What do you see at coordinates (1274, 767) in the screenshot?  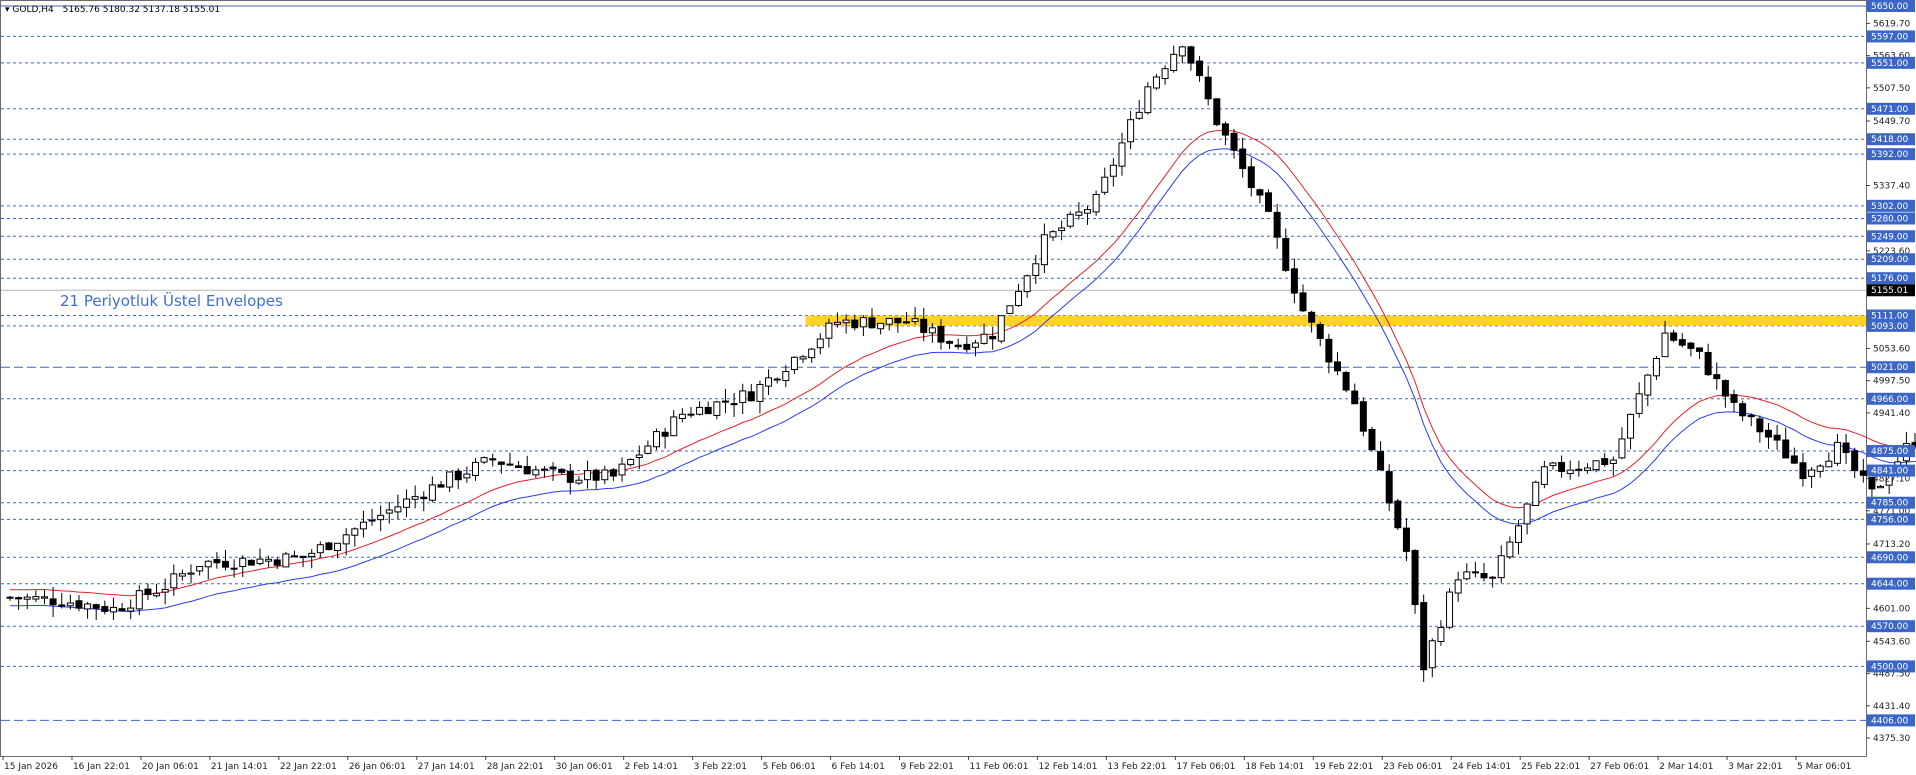 I see `x-tick-label: 18 Feb 14:01` at bounding box center [1274, 767].